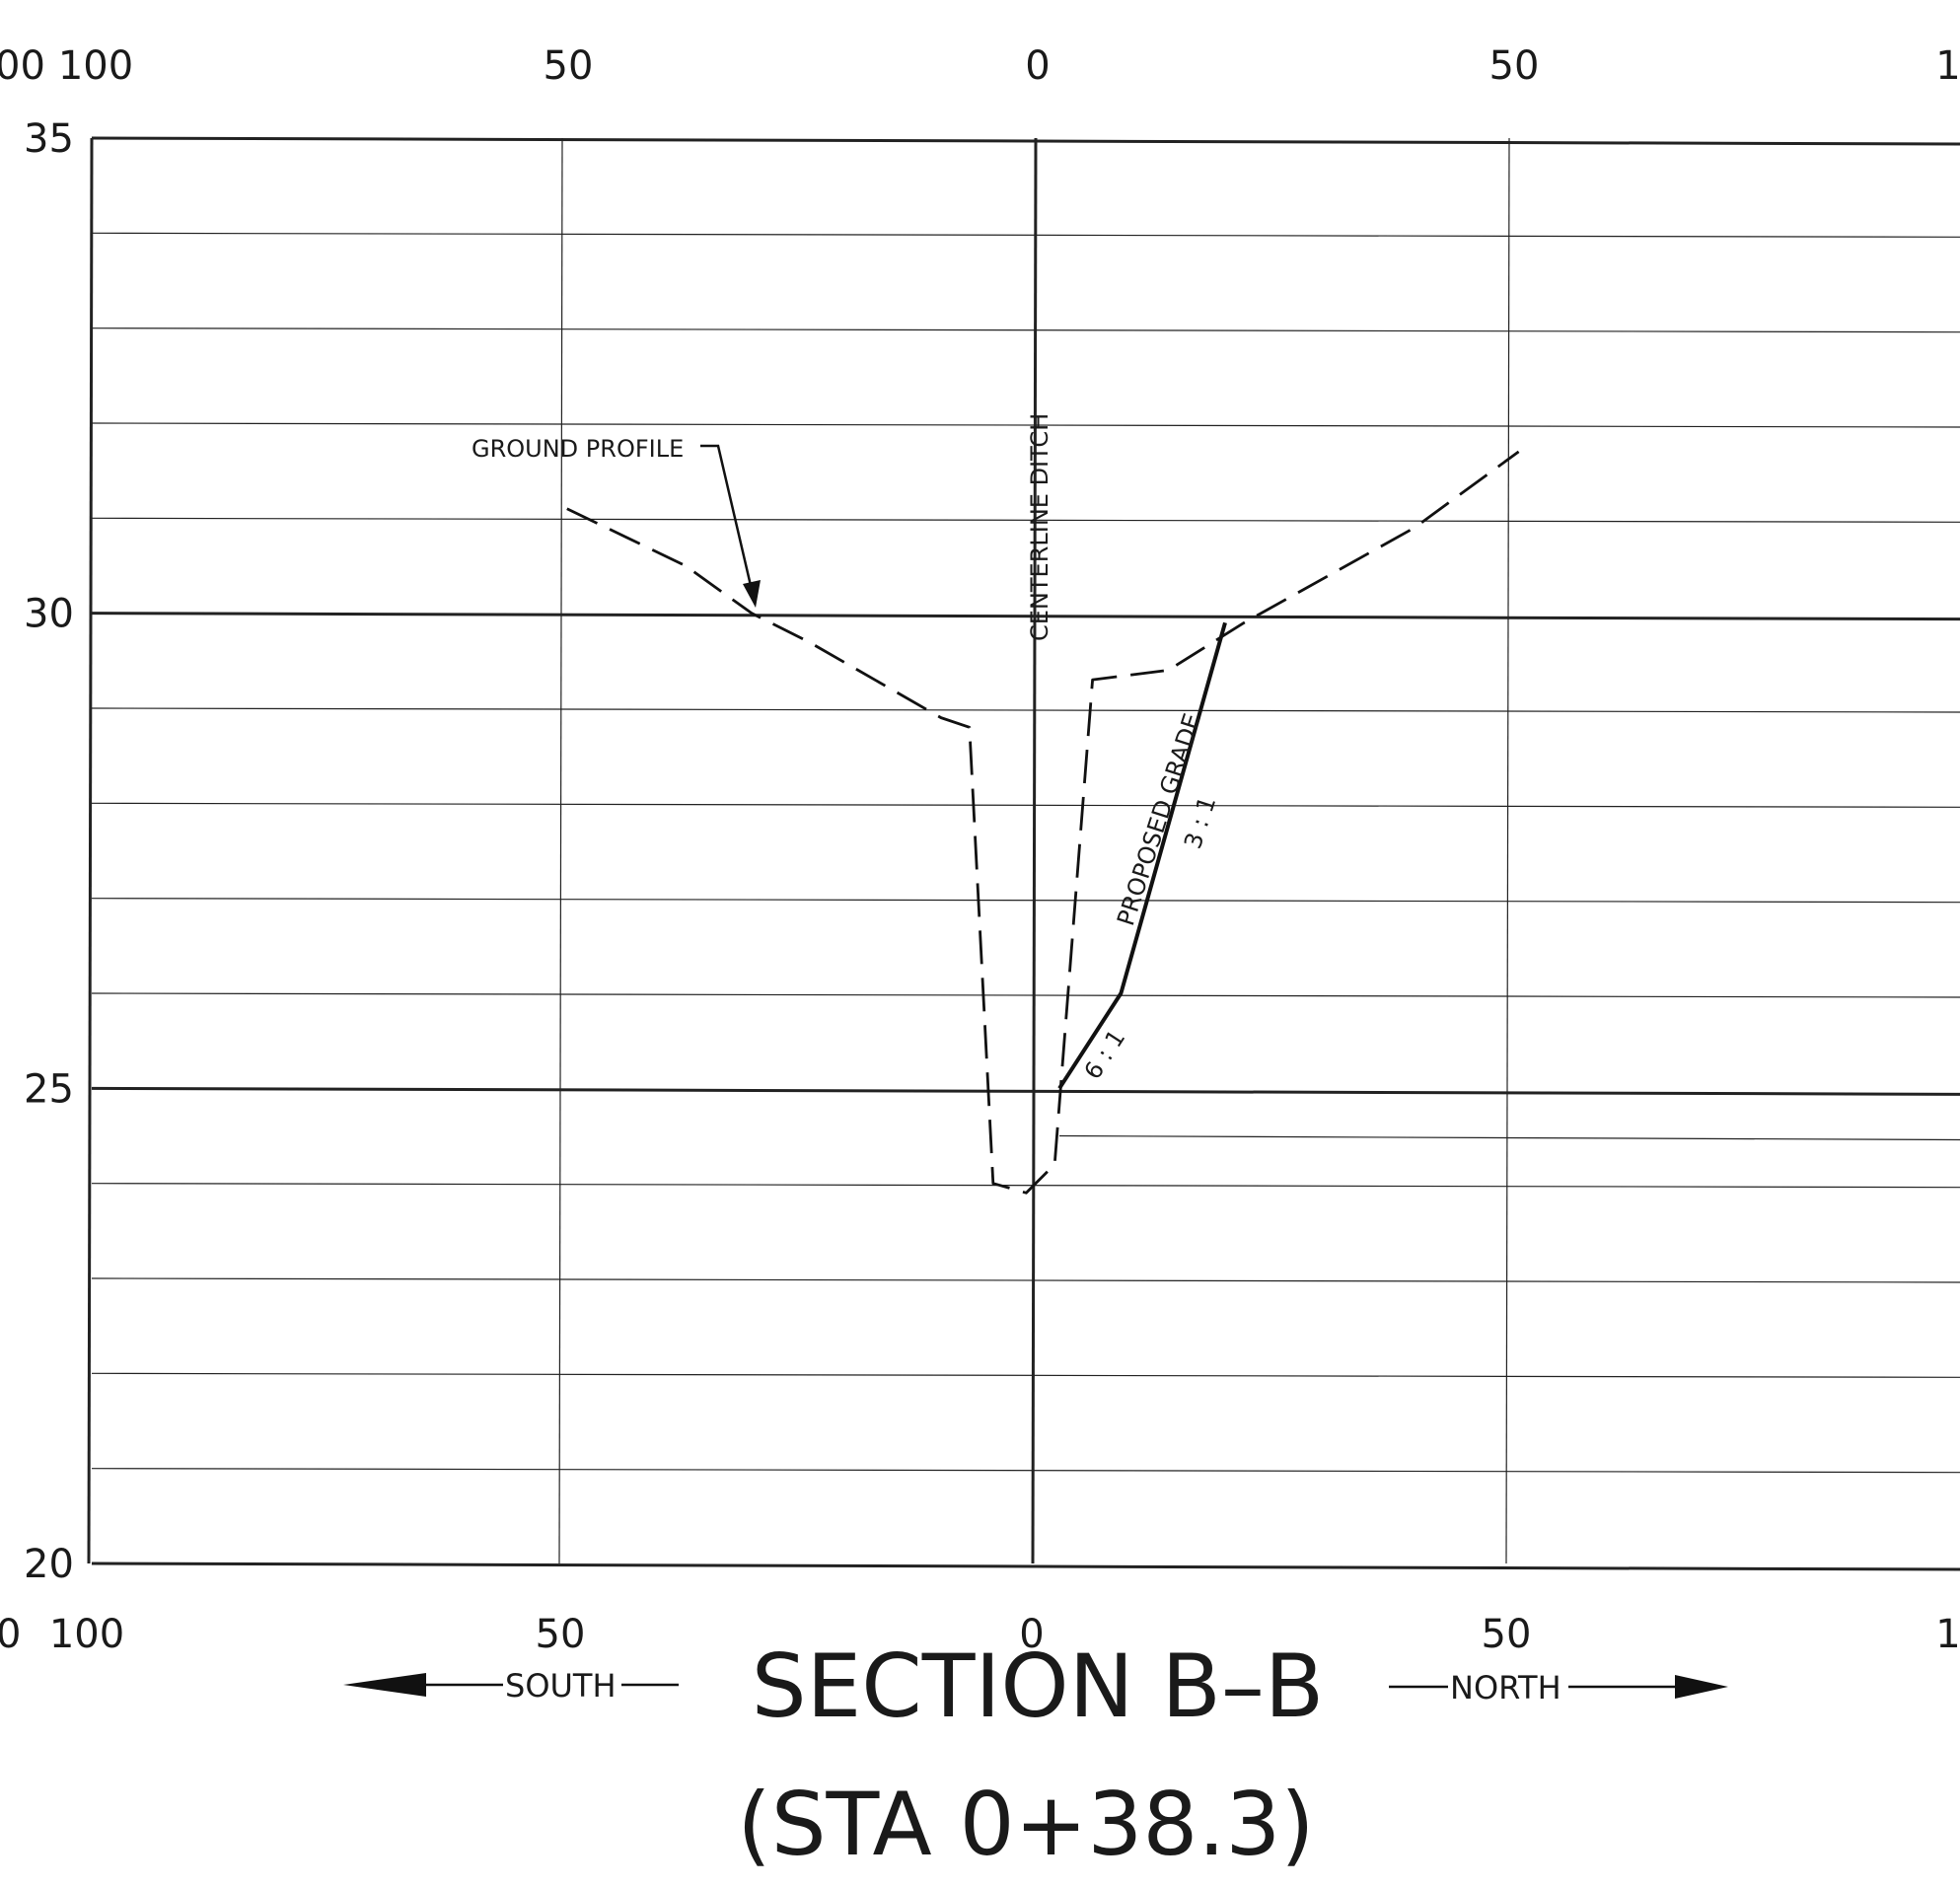 This screenshot has height=1888, width=1960. I want to click on x-tick-label-bottom: 100, so click(86, 1634).